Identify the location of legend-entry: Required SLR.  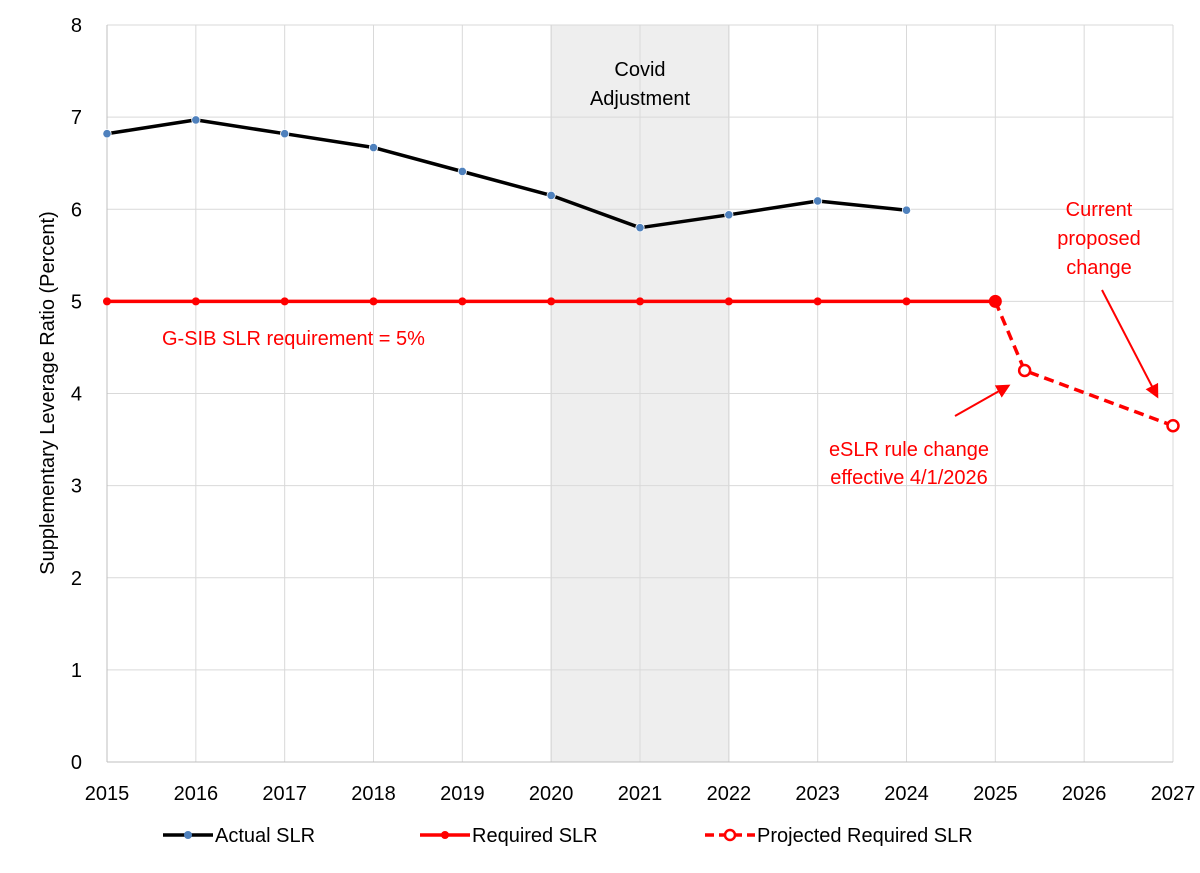
(509, 836).